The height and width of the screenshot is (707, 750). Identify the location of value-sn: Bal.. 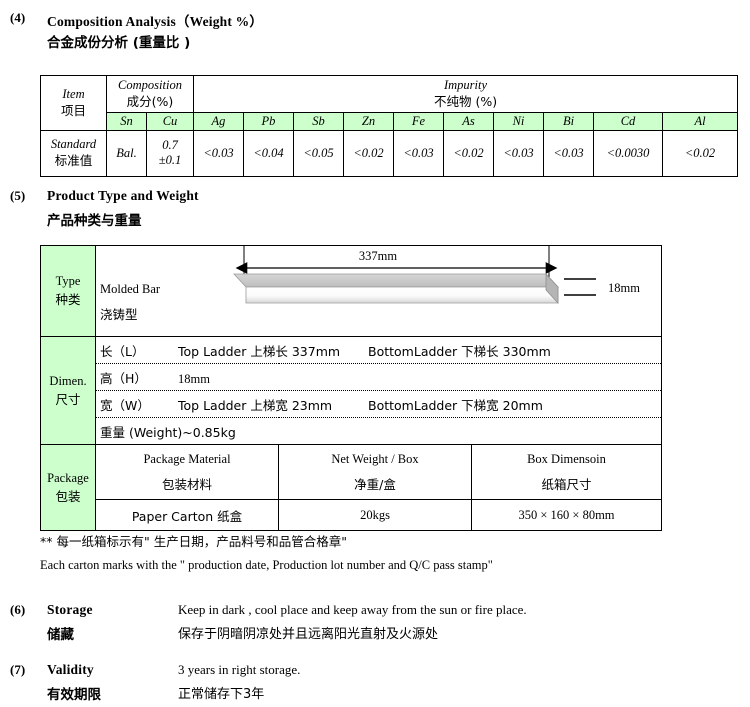
(126, 153).